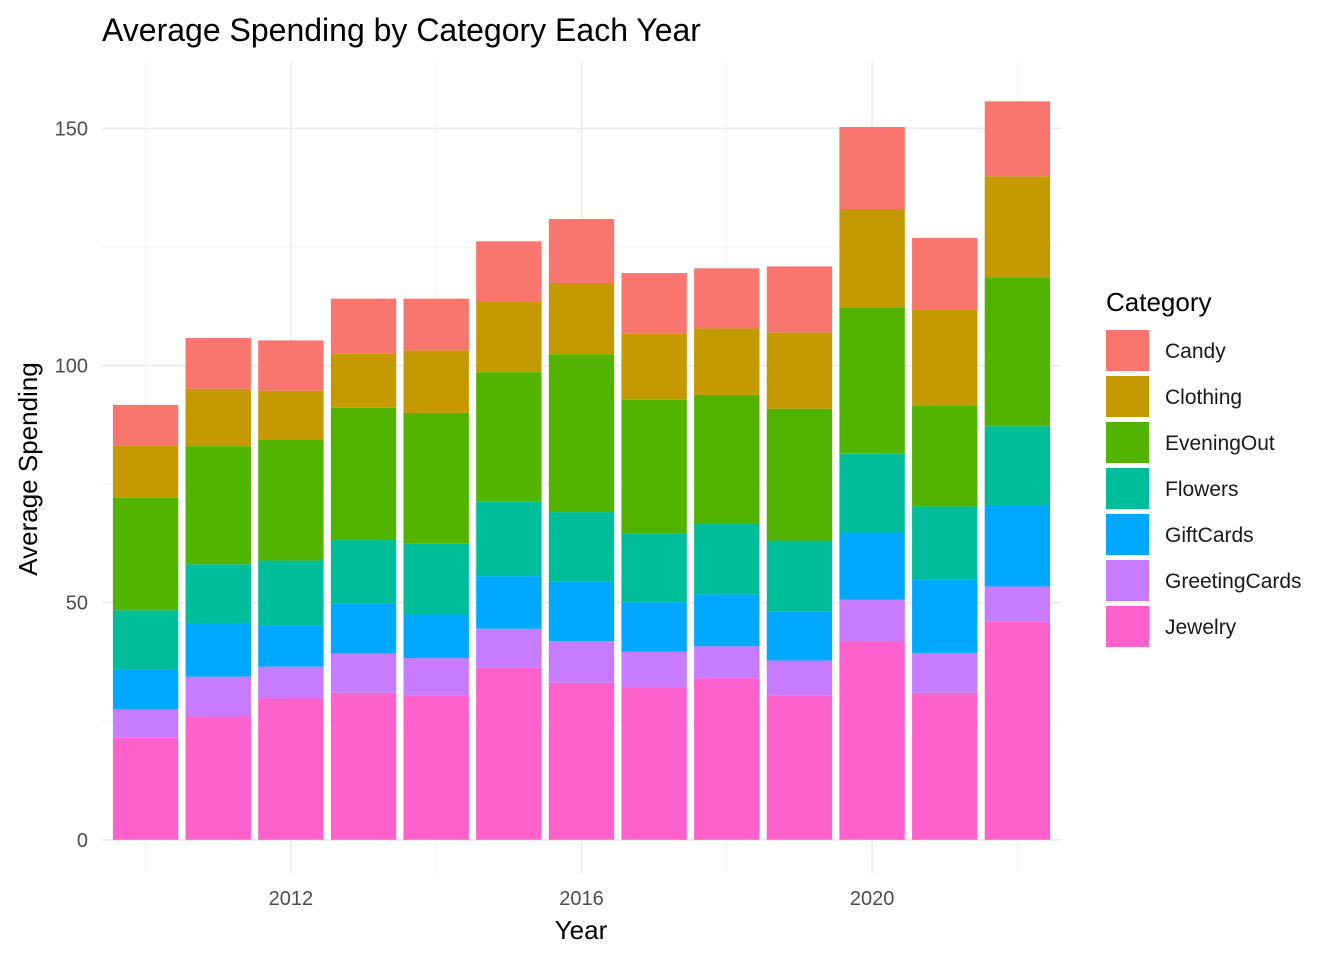 This screenshot has height=960, width=1344. I want to click on bar-segment-jewelry-2022, so click(1017, 730).